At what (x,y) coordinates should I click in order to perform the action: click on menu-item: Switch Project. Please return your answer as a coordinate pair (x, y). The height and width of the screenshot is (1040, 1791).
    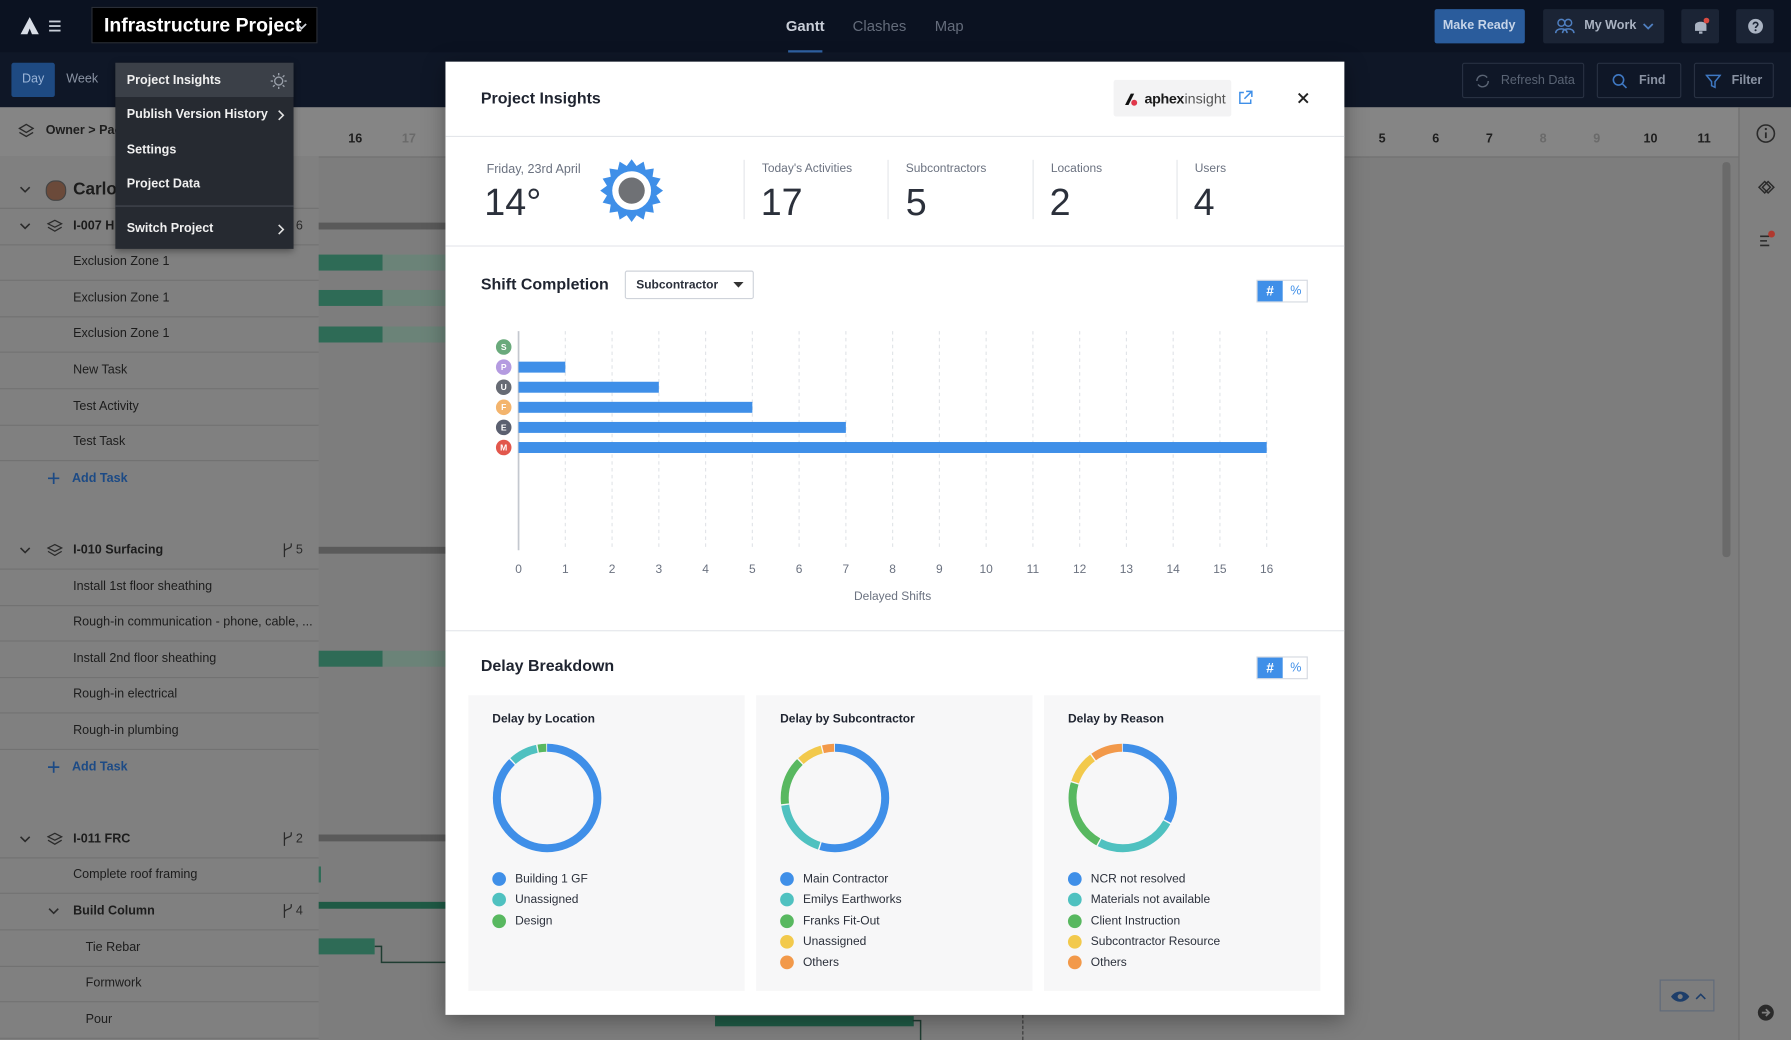
    Looking at the image, I should click on (170, 228).